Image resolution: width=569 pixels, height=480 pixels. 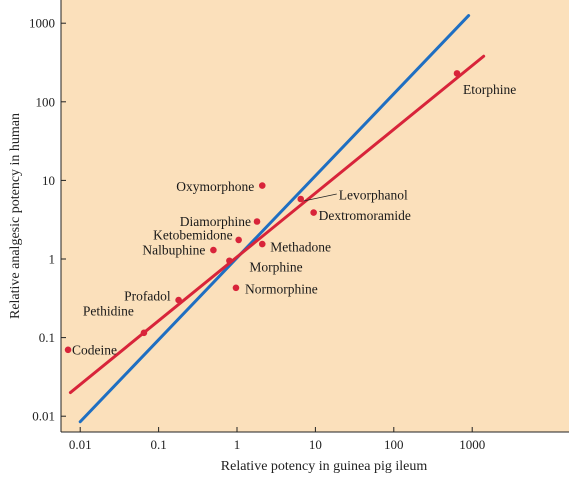 What do you see at coordinates (42, 23) in the screenshot?
I see `y-tick-label: 1000` at bounding box center [42, 23].